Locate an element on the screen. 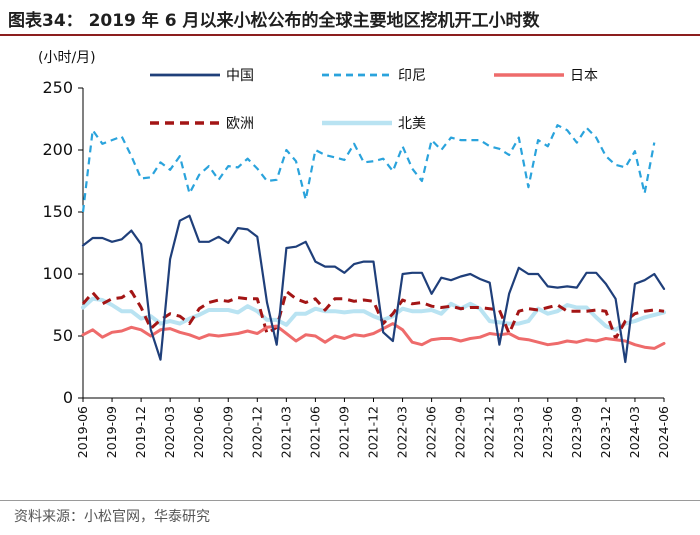 The image size is (700, 535). x-tick-label: 2024-06 is located at coordinates (663, 432).